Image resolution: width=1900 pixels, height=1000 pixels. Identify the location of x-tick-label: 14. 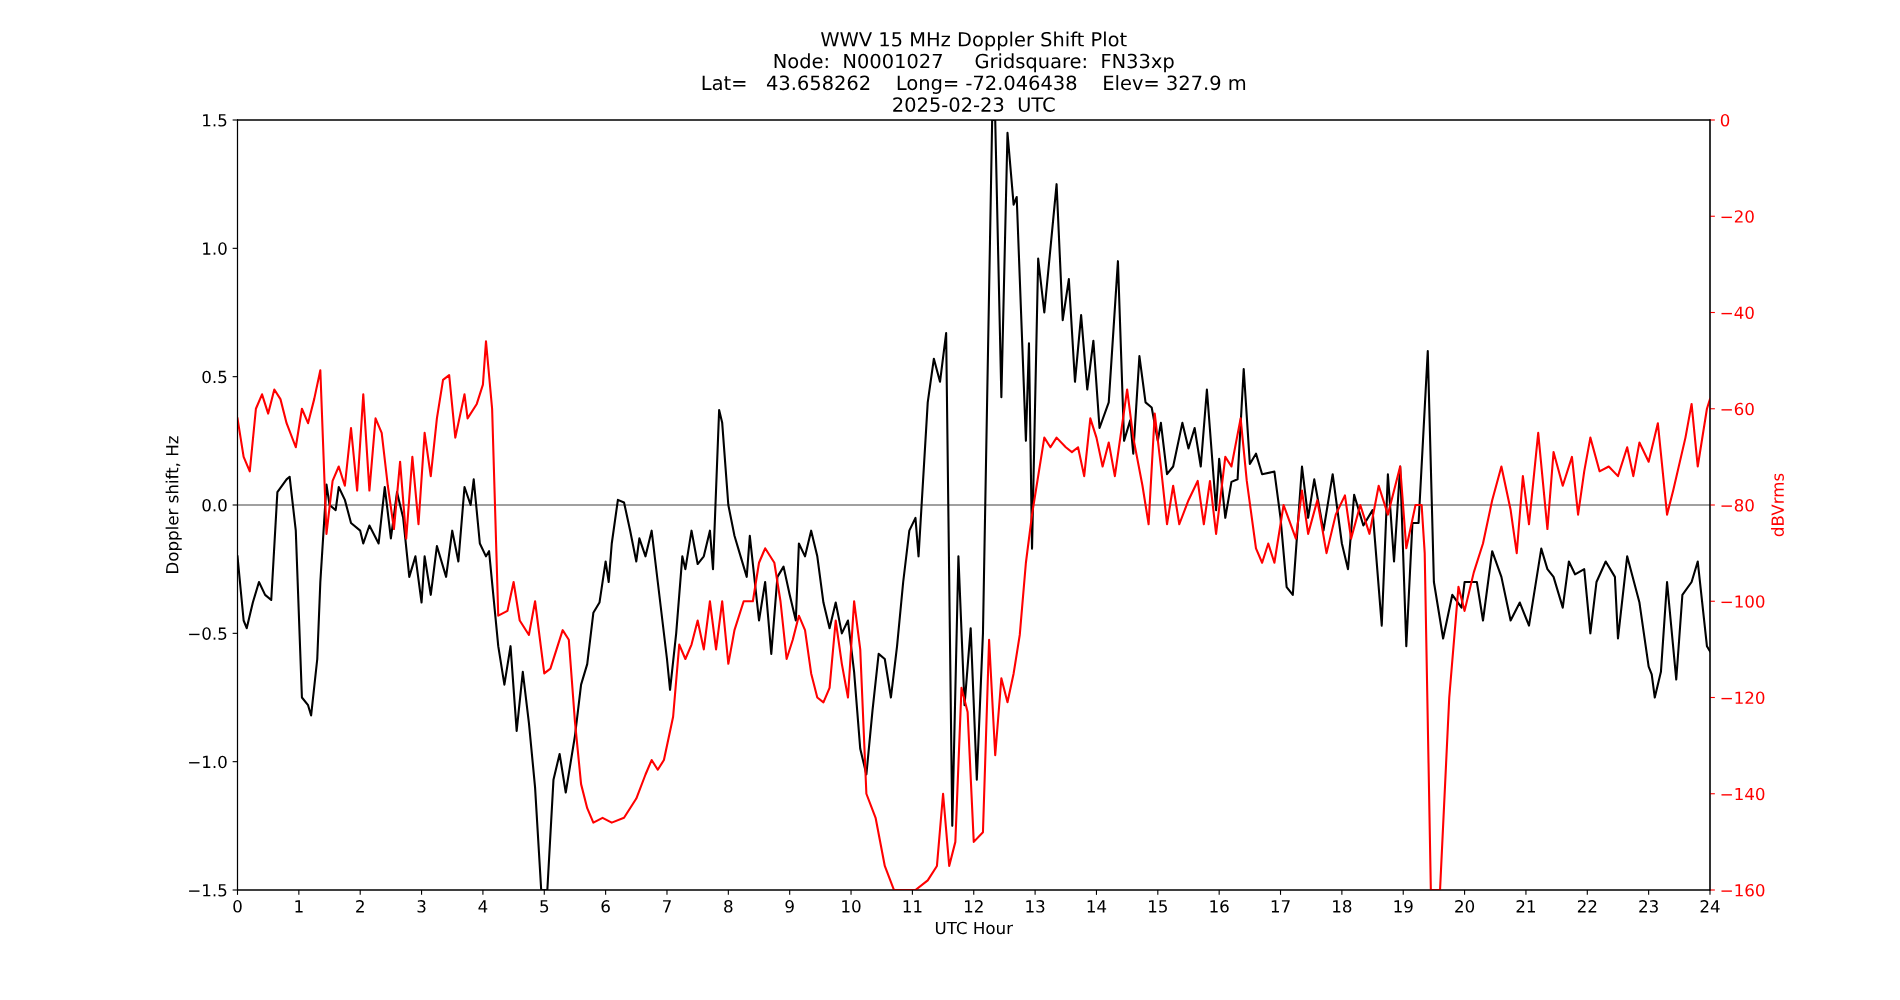
(1097, 906).